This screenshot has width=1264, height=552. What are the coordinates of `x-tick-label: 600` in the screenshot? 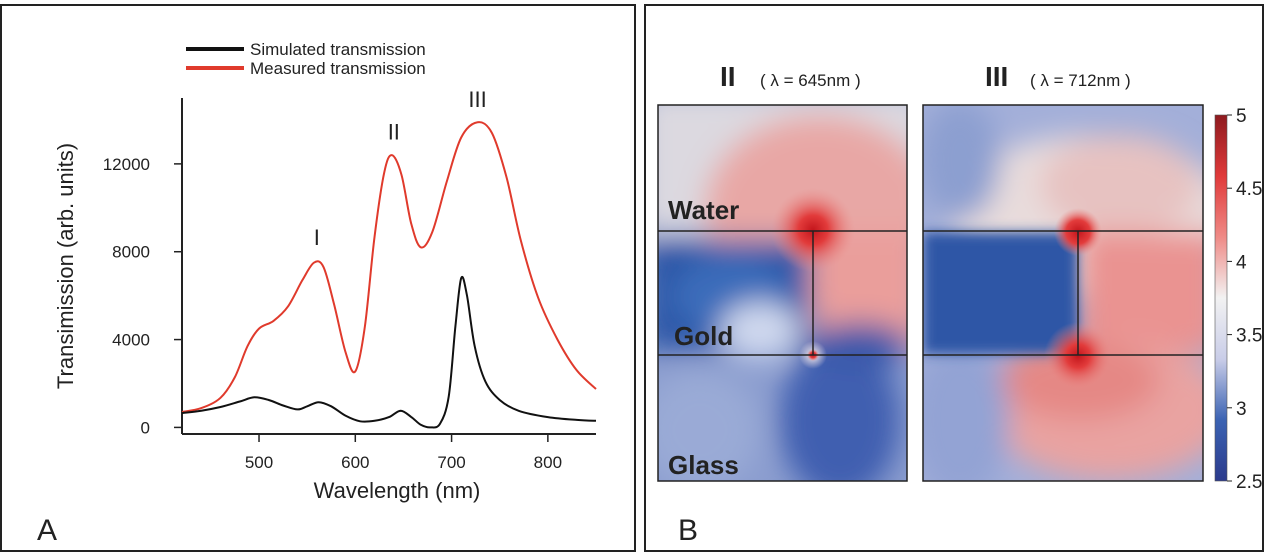 It's located at (355, 462).